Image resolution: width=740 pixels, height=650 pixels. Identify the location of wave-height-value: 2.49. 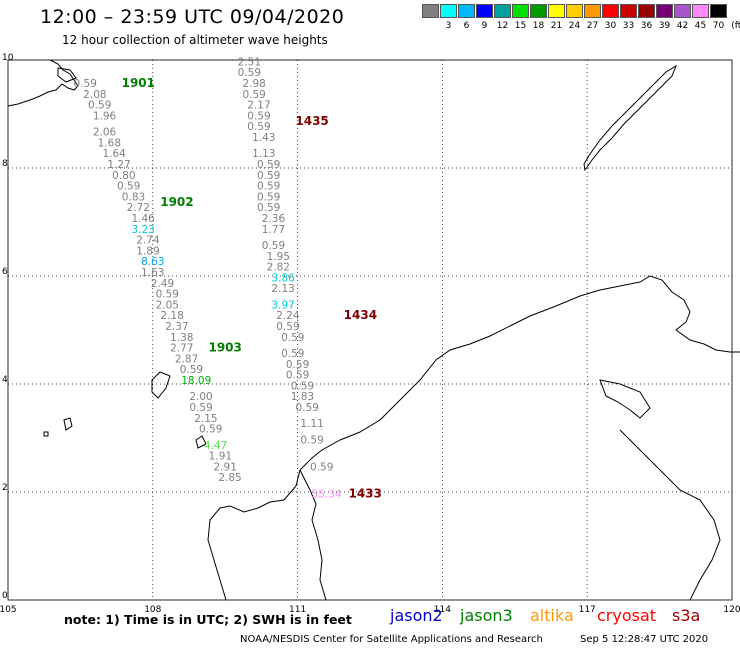
(162, 284).